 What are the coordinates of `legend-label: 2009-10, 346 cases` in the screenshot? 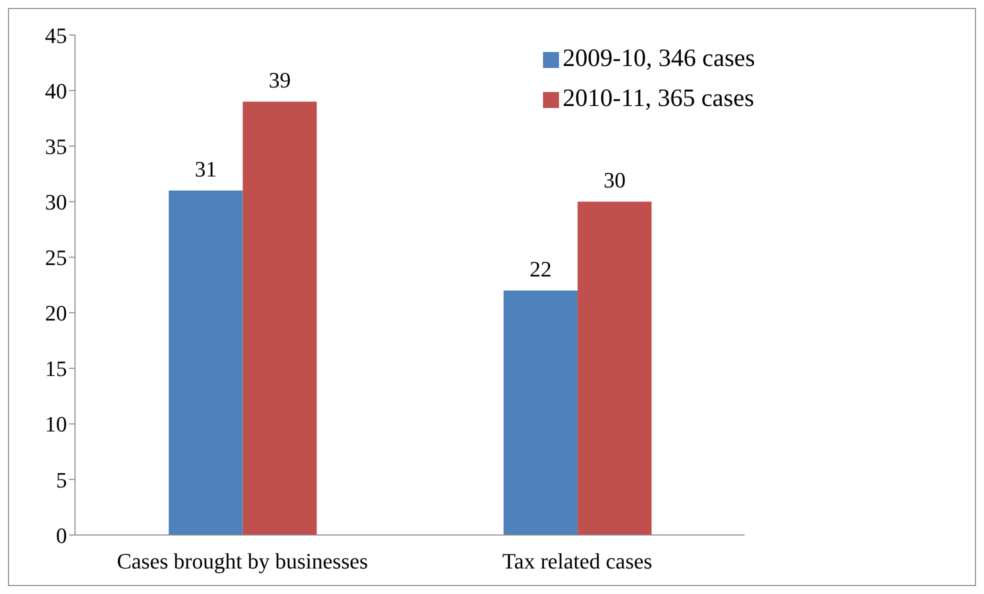 It's located at (658, 58).